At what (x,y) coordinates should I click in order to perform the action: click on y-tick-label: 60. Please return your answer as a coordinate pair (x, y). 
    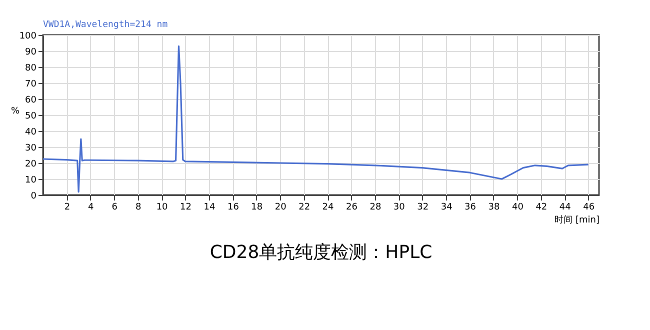
    Looking at the image, I should click on (31, 101).